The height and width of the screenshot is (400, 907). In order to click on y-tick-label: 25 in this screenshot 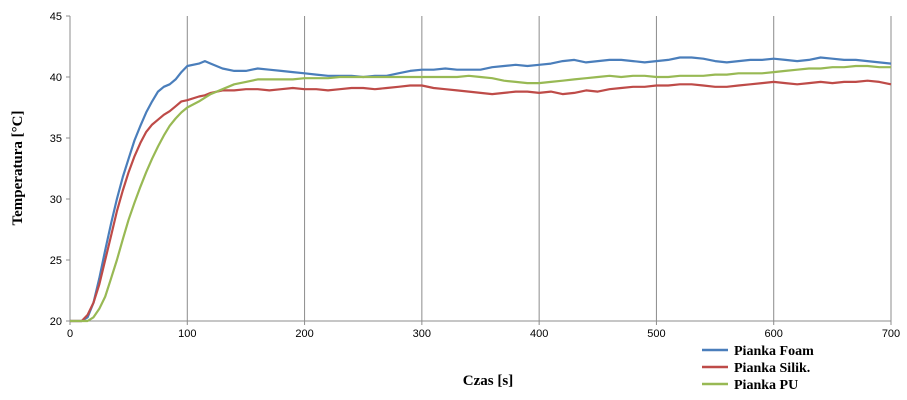, I will do `click(56, 261)`.